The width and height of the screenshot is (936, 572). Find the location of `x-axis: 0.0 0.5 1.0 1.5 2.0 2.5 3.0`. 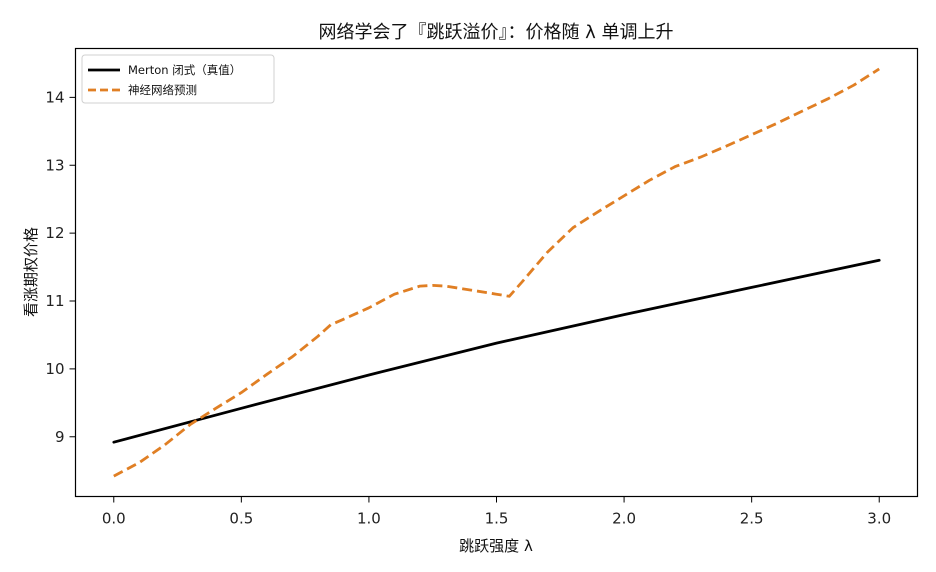

x-axis: 0.0 0.5 1.0 1.5 2.0 2.5 3.0 is located at coordinates (496, 512).